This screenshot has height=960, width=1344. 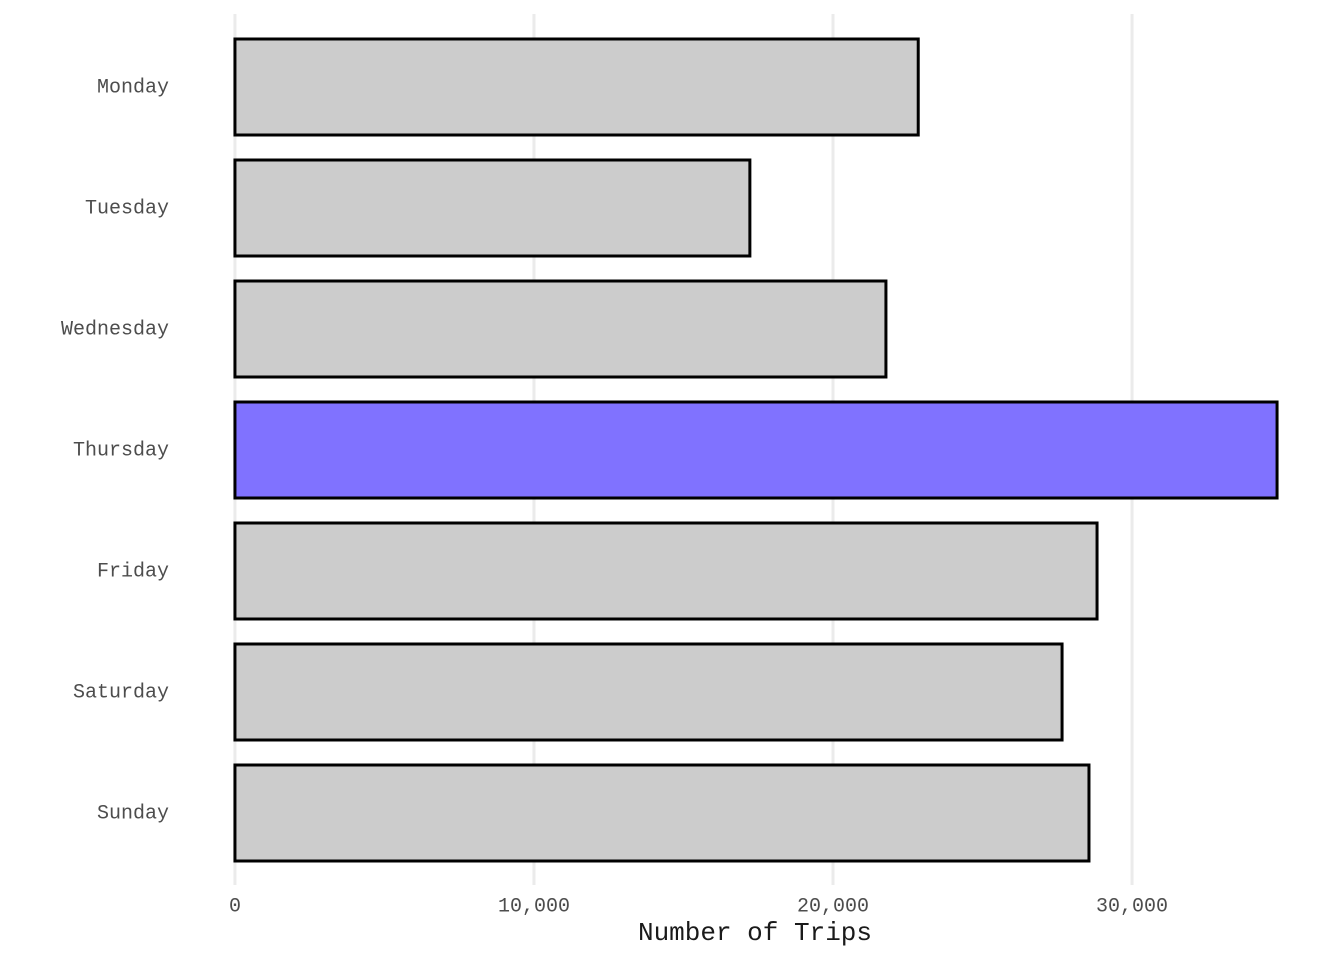 I want to click on y-tick-label: Wednesday, so click(x=115, y=329).